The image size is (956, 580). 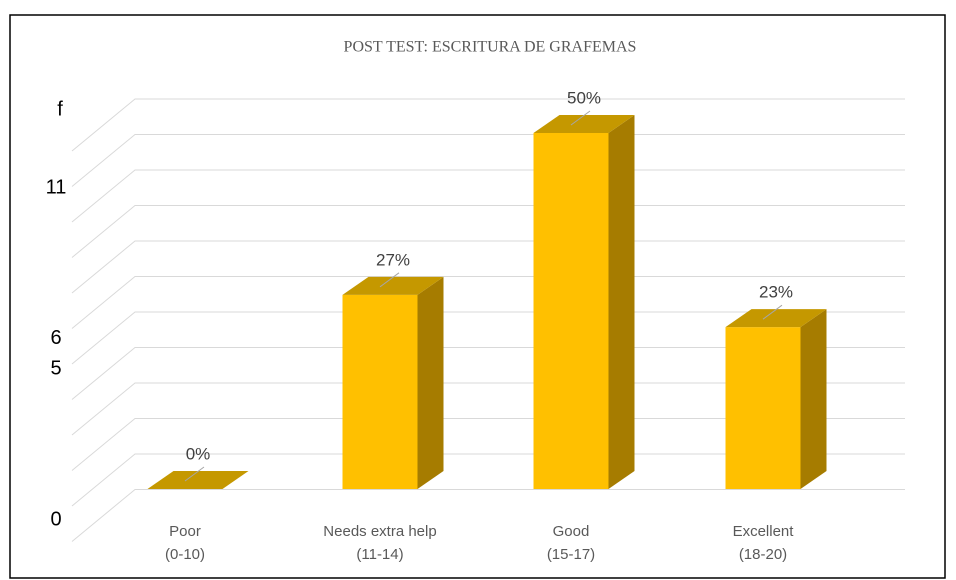 I want to click on data-label: 27%, so click(x=393, y=259).